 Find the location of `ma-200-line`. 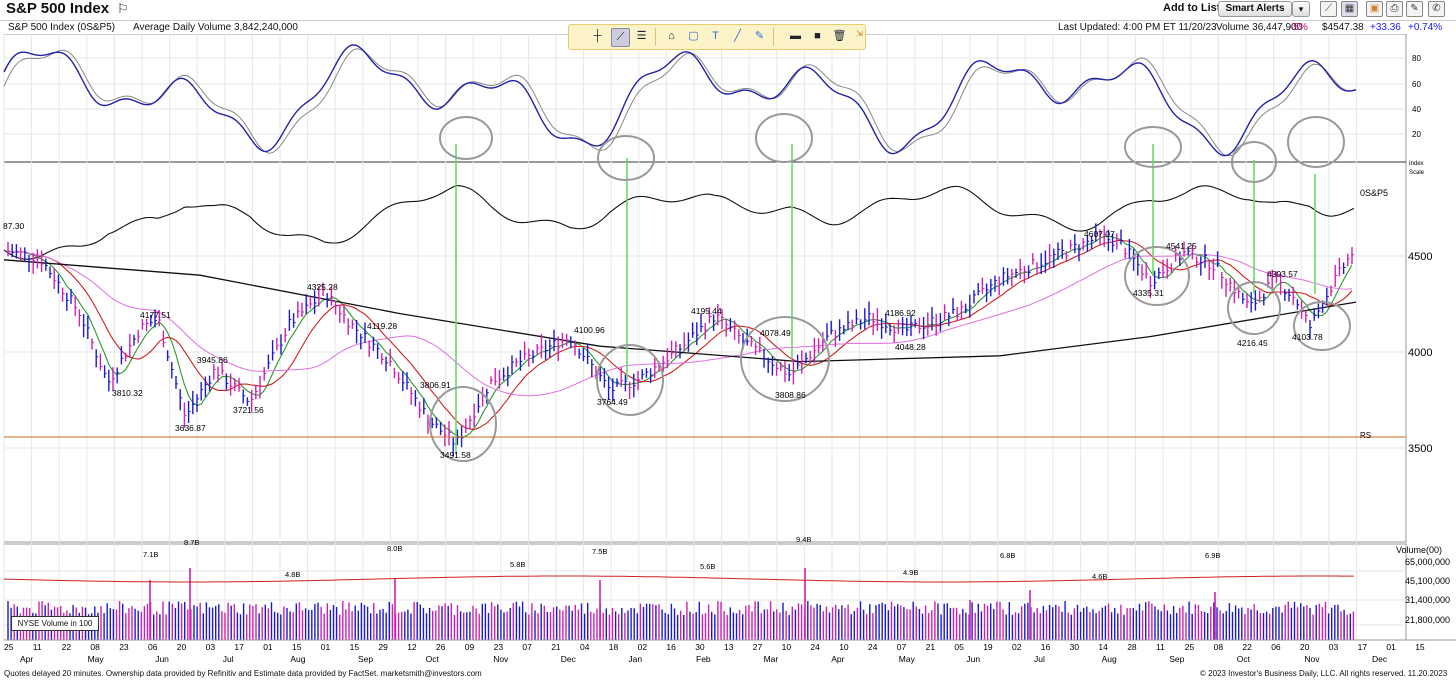

ma-200-line is located at coordinates (680, 311).